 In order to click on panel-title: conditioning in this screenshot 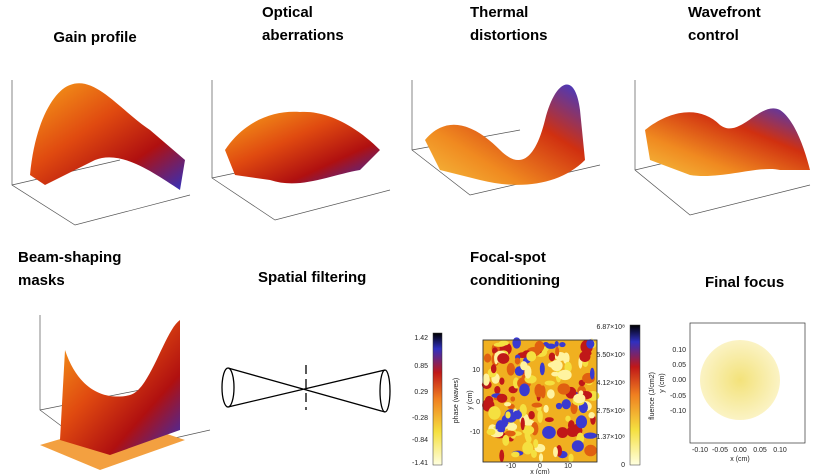, I will do `click(515, 280)`.